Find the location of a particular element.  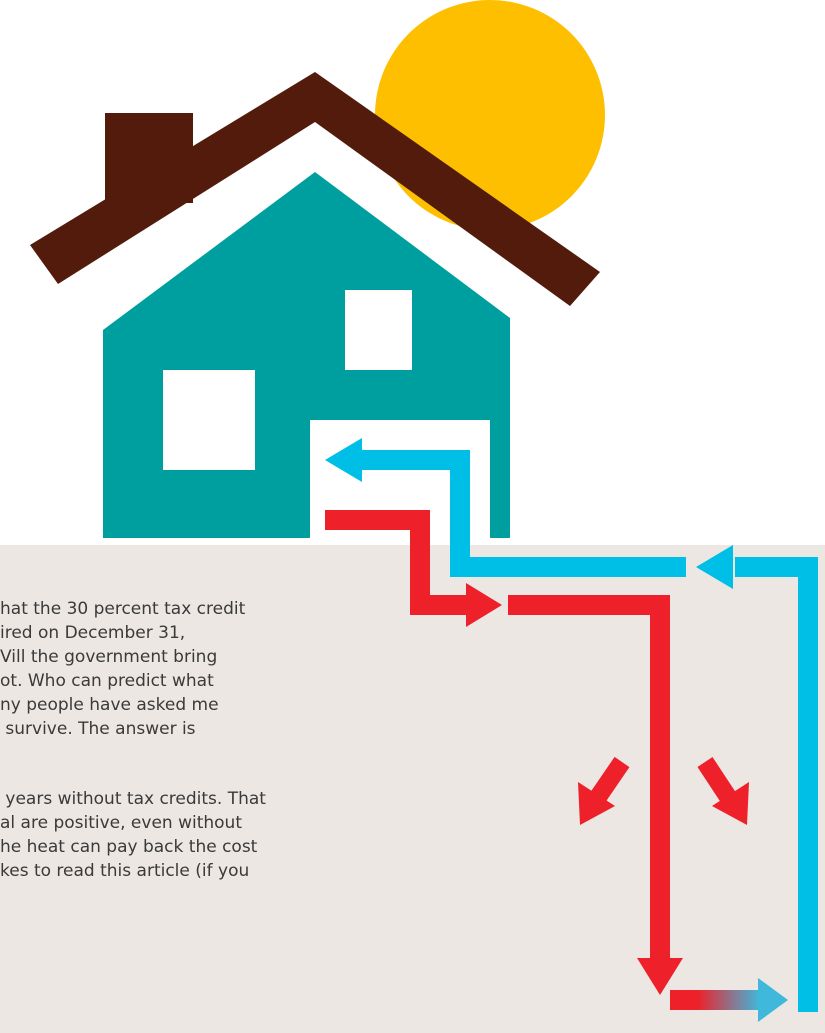

heat-arrows is located at coordinates (663, 790).